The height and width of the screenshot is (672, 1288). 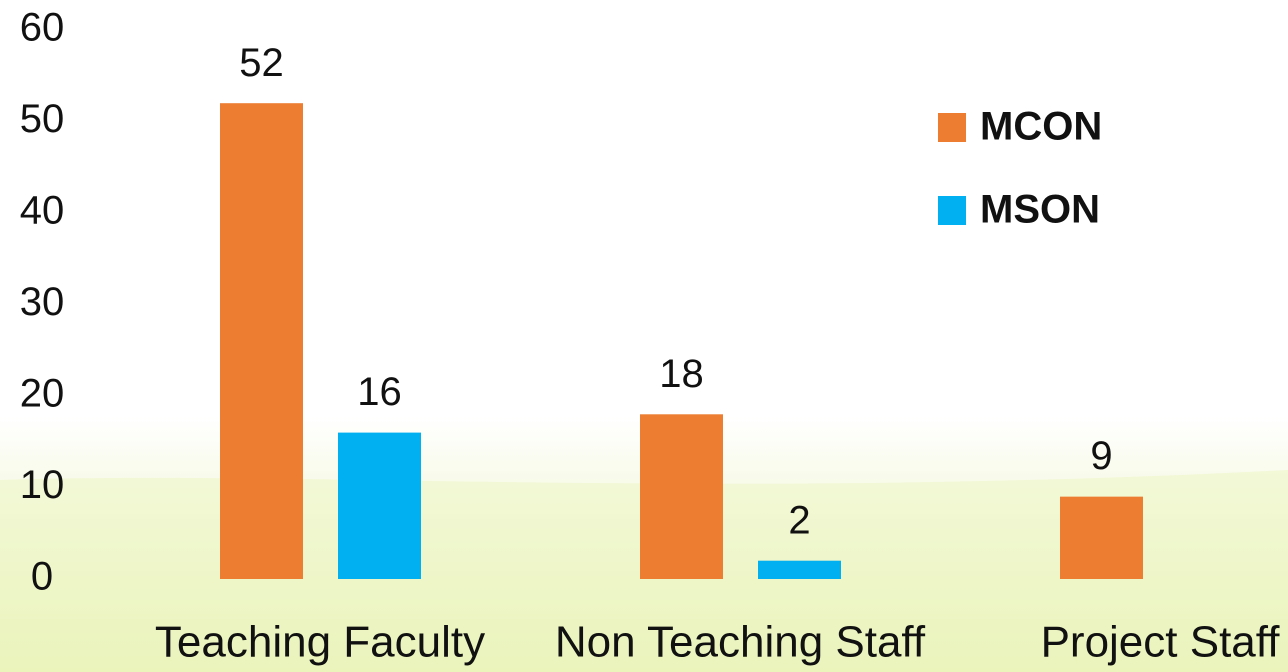 I want to click on y-tick-label: 50, so click(x=42, y=119).